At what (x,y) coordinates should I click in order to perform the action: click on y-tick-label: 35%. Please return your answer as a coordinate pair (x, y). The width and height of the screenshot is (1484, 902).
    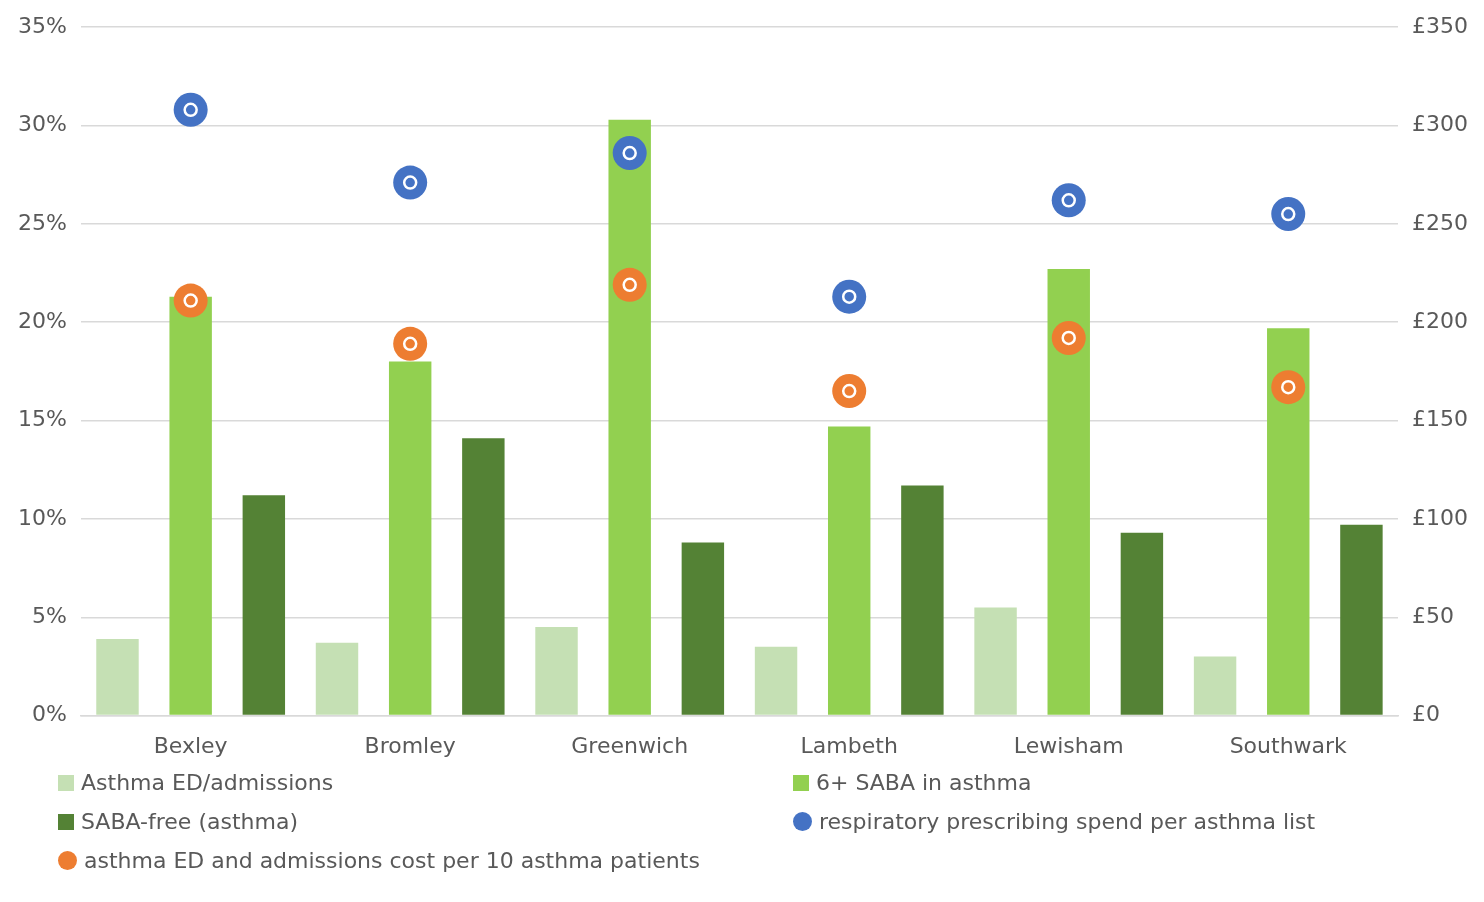
    Looking at the image, I should click on (42, 25).